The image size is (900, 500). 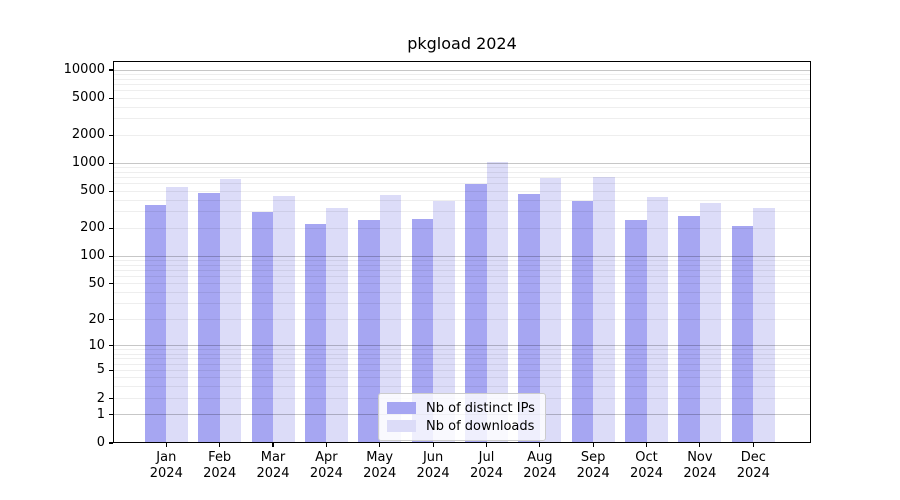 I want to click on y-tick-label-0: 0, so click(x=100, y=442).